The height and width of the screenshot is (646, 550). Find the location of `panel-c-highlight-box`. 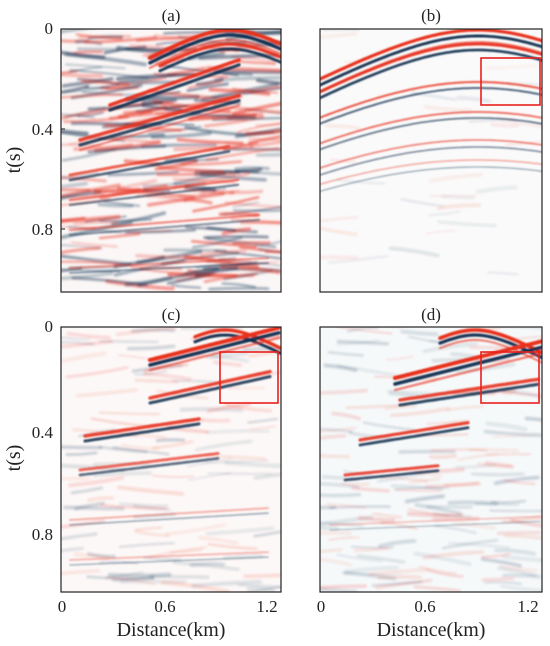

panel-c-highlight-box is located at coordinates (249, 377).